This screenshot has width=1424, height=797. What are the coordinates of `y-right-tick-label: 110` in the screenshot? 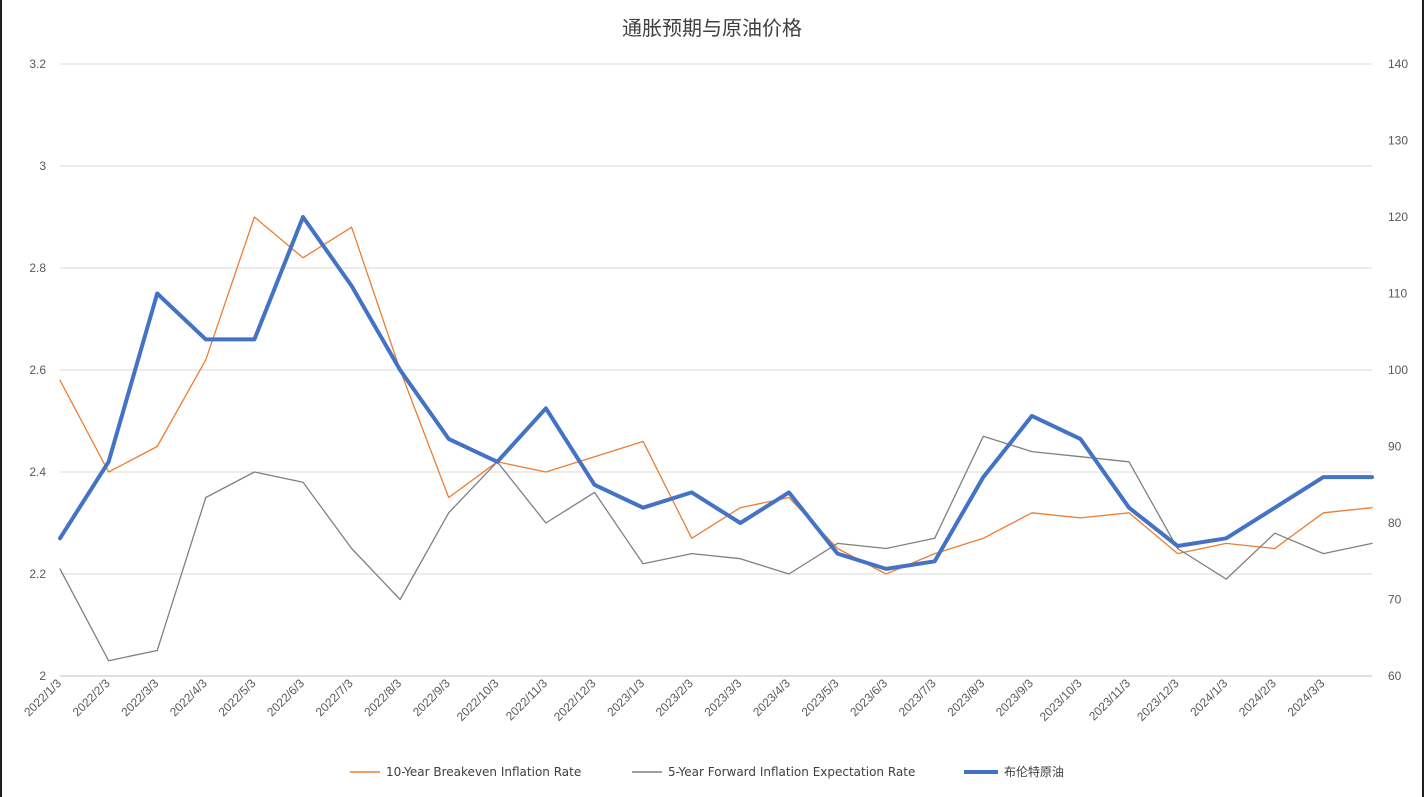 It's located at (1397, 294).